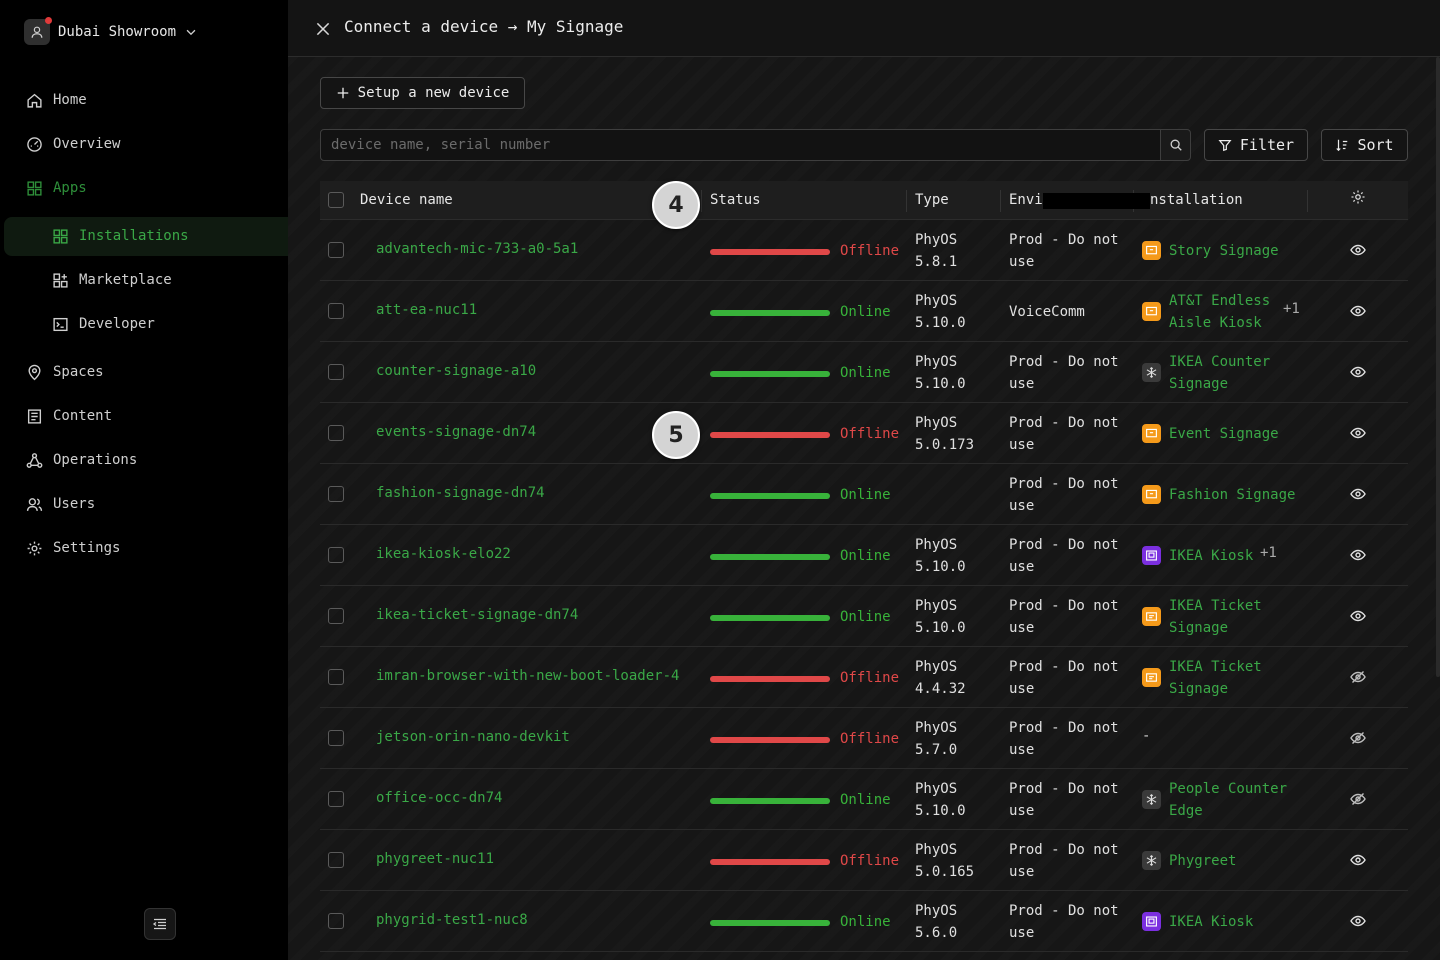 This screenshot has width=1440, height=960. What do you see at coordinates (1215, 323) in the screenshot?
I see `installation-line-2: Aisle Kiosk` at bounding box center [1215, 323].